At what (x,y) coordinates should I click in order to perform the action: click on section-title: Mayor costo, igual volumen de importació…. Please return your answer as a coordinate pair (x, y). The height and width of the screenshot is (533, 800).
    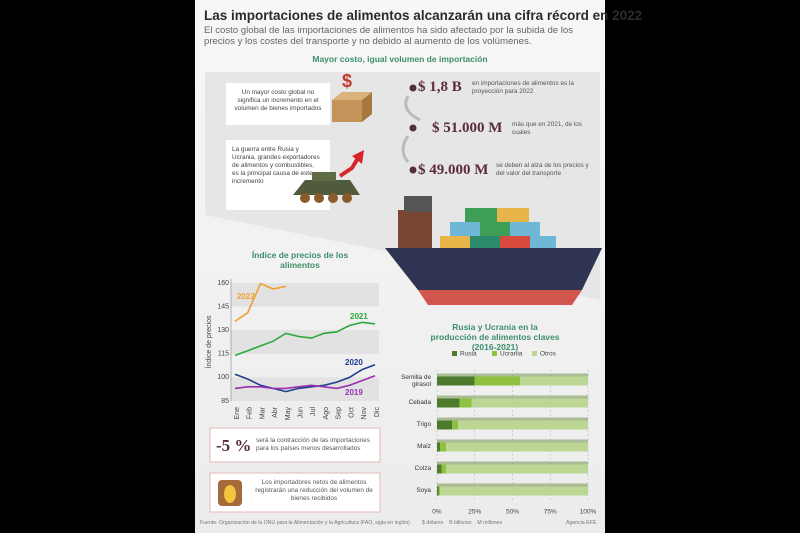
    Looking at the image, I should click on (400, 59).